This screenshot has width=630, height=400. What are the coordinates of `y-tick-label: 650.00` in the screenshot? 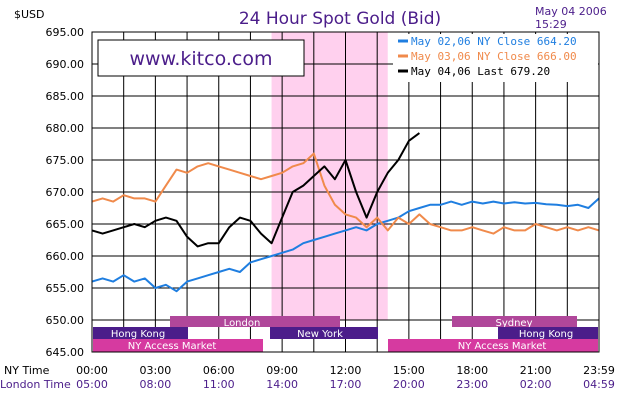 It's located at (65, 320).